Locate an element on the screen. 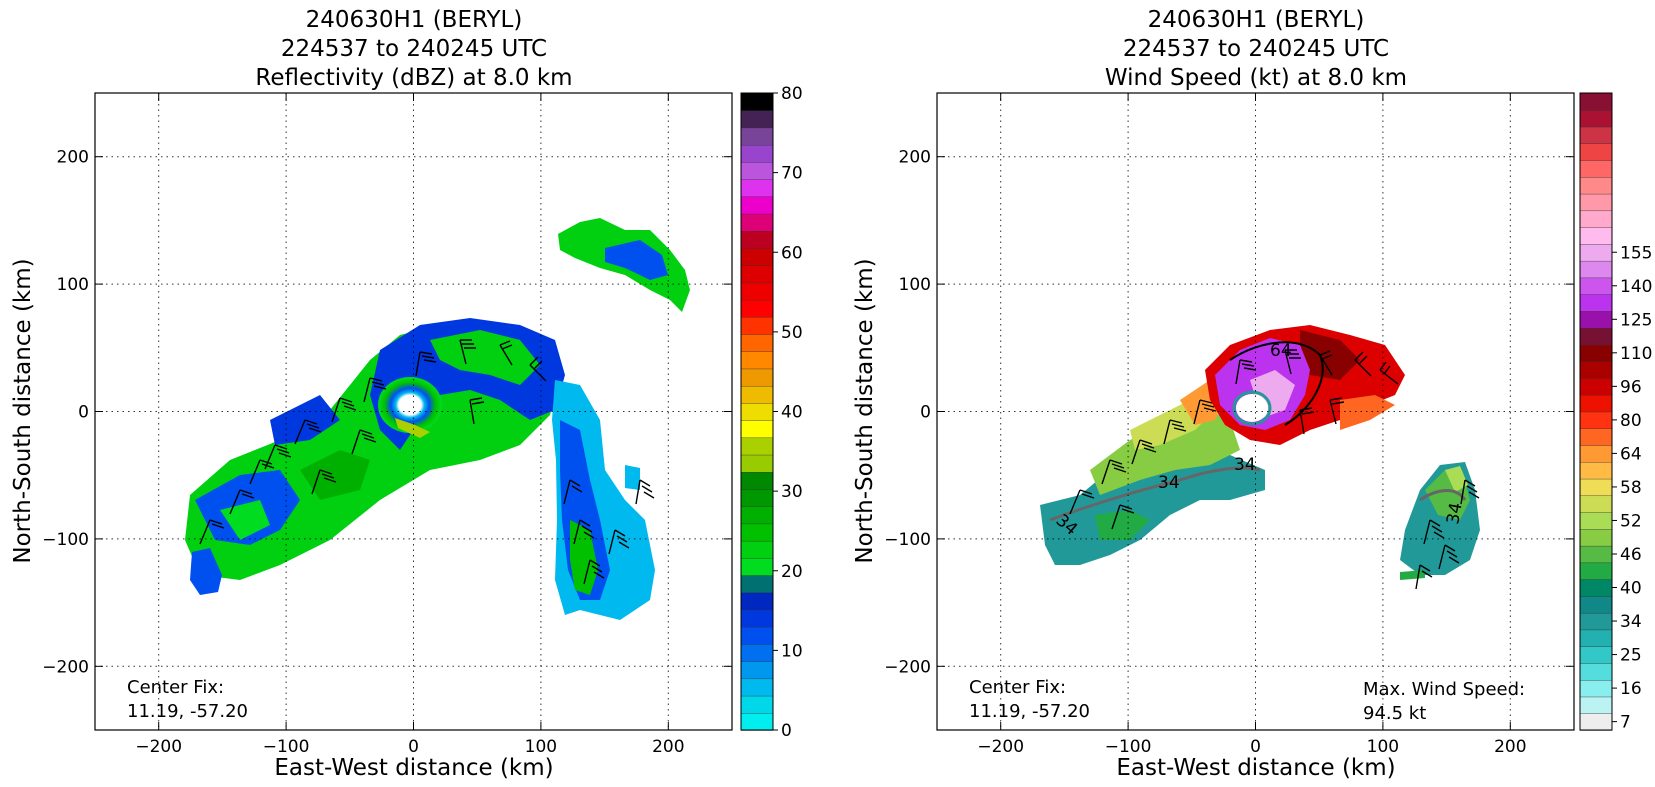 This screenshot has height=787, width=1655. reflectivity-colorbar-tick-label: 80 is located at coordinates (792, 94).